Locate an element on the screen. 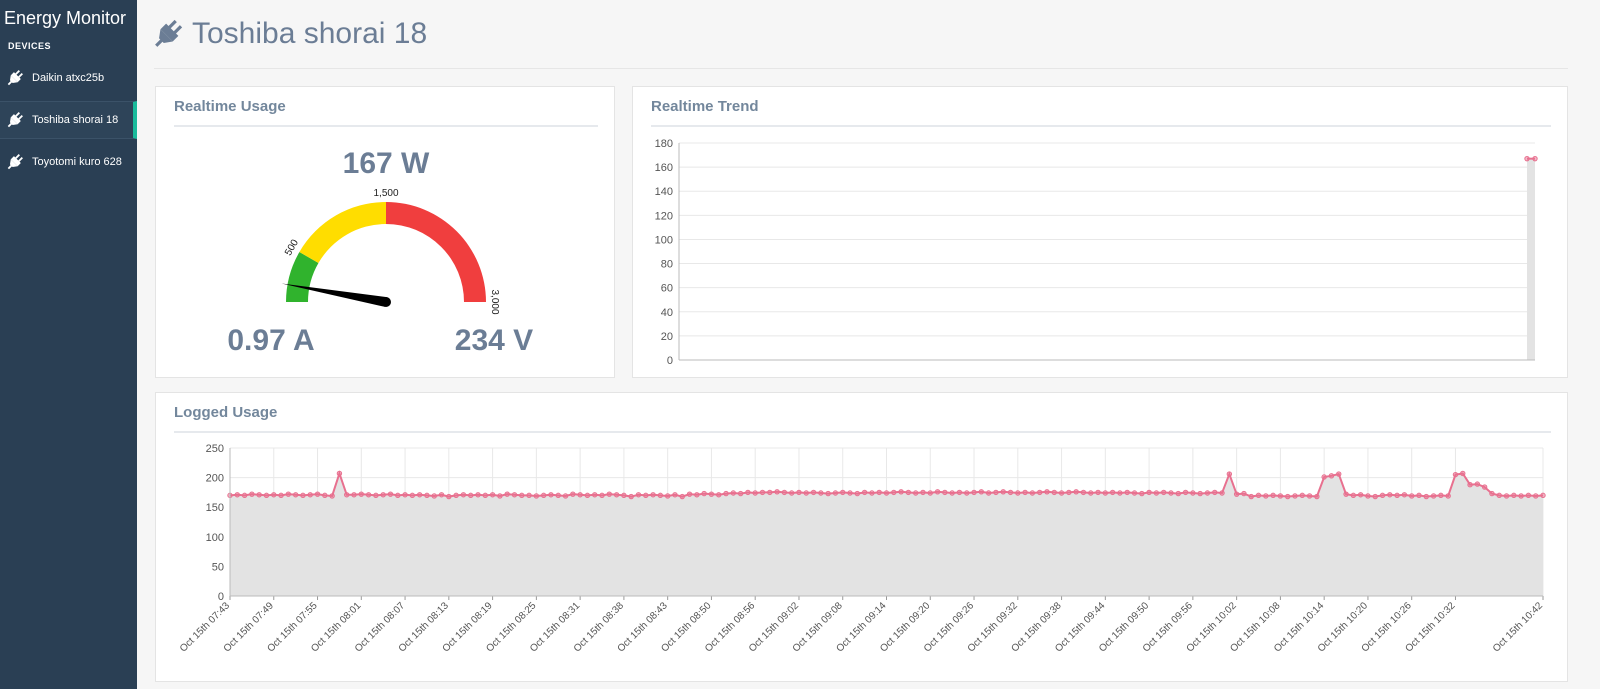 The image size is (1600, 689). gauge-tick-label: 3,000 is located at coordinates (494, 301).